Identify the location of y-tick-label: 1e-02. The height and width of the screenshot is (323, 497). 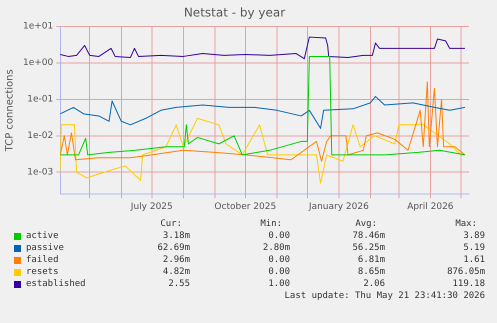
(40, 136).